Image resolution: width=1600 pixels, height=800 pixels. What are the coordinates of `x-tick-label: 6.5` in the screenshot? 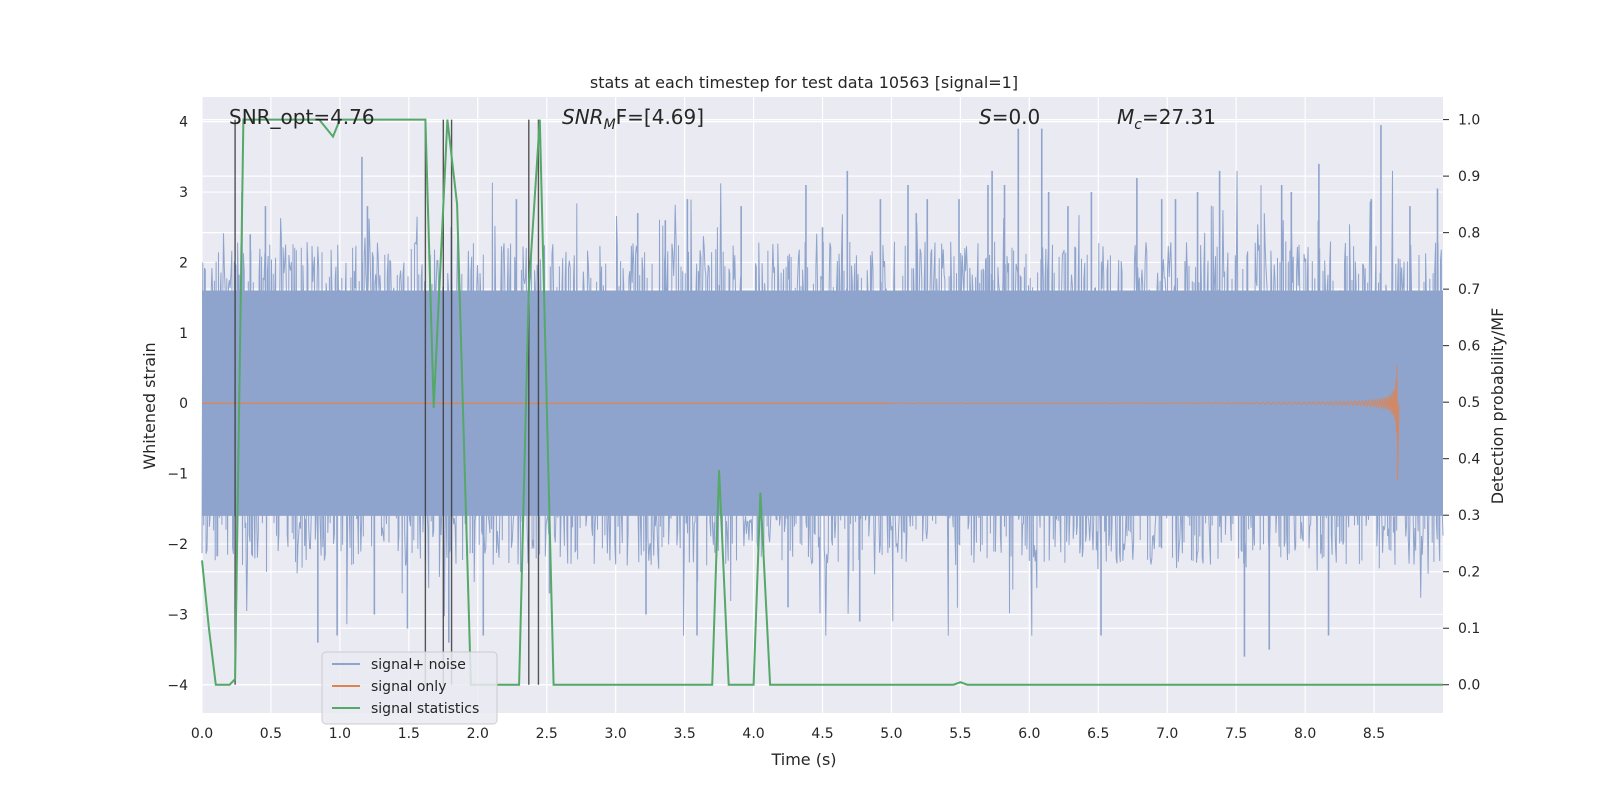 It's located at (1098, 734).